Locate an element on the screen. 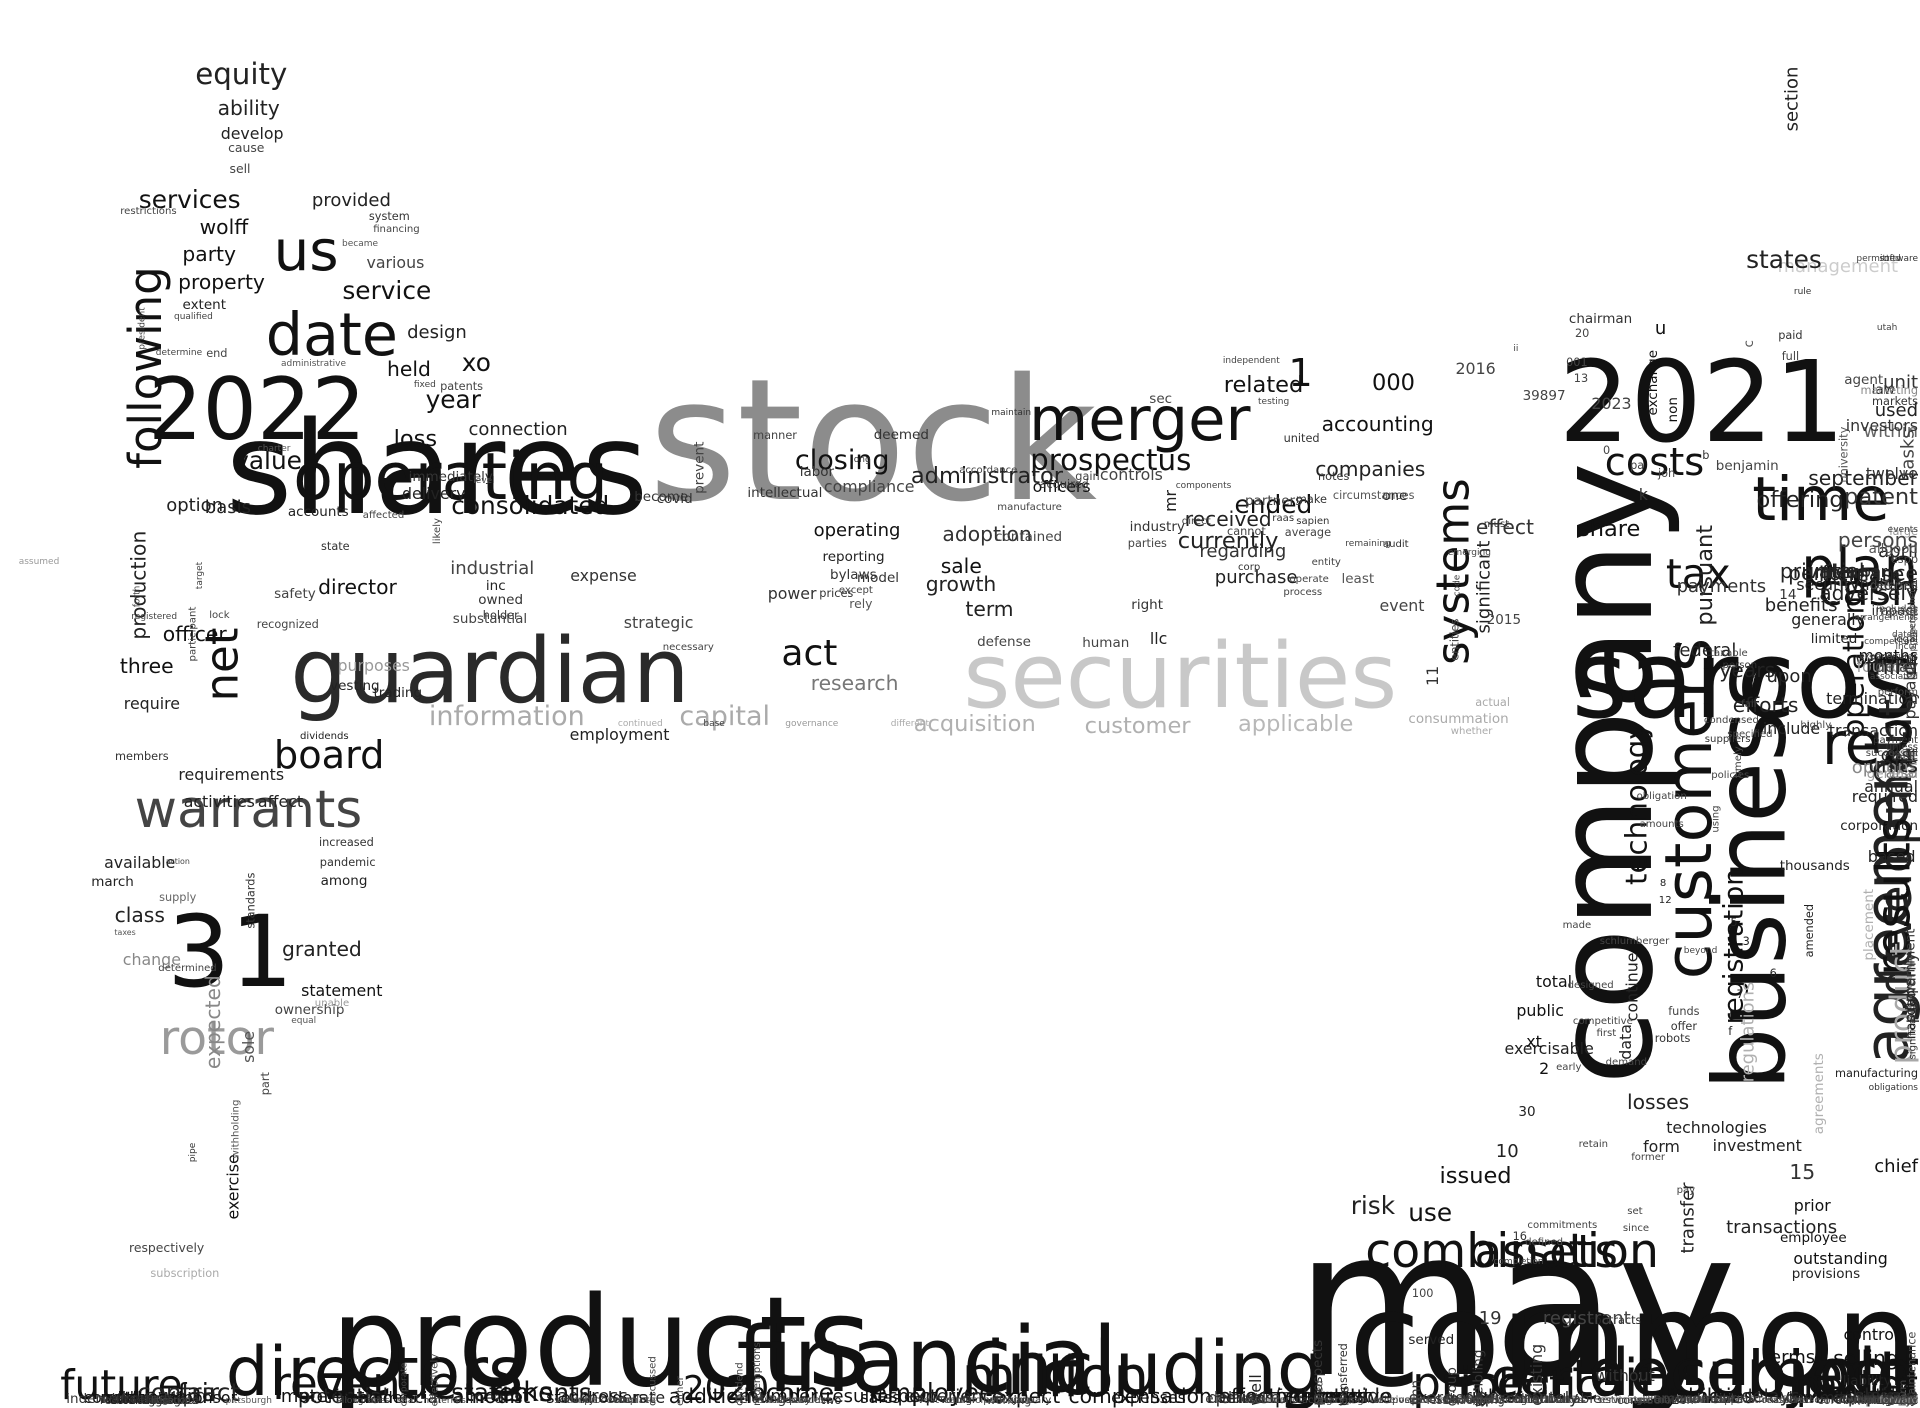 This screenshot has width=1920, height=1408. cloud-word: without is located at coordinates (1625, 1376).